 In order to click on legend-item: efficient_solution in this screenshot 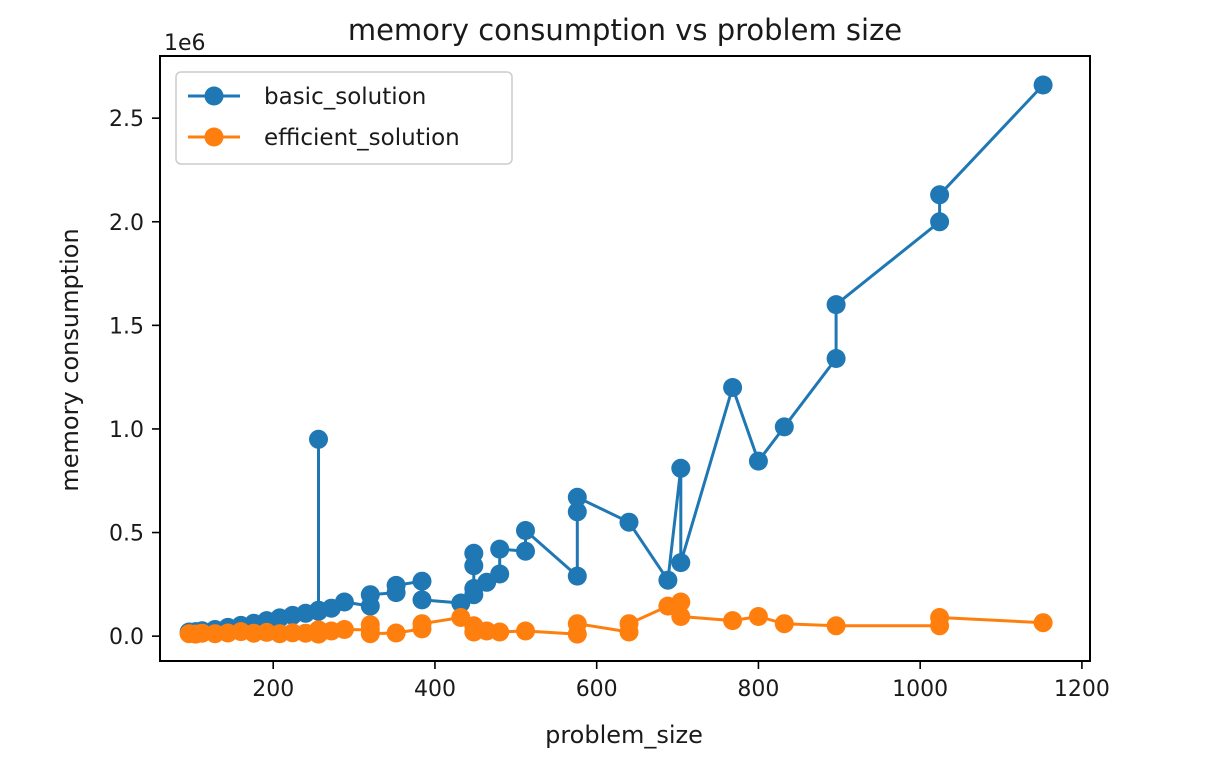, I will do `click(324, 138)`.